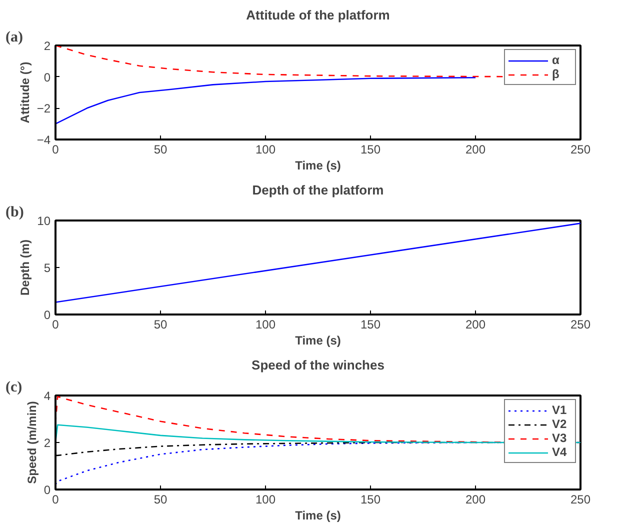 The image size is (632, 525). What do you see at coordinates (15, 212) in the screenshot?
I see `text: (b)` at bounding box center [15, 212].